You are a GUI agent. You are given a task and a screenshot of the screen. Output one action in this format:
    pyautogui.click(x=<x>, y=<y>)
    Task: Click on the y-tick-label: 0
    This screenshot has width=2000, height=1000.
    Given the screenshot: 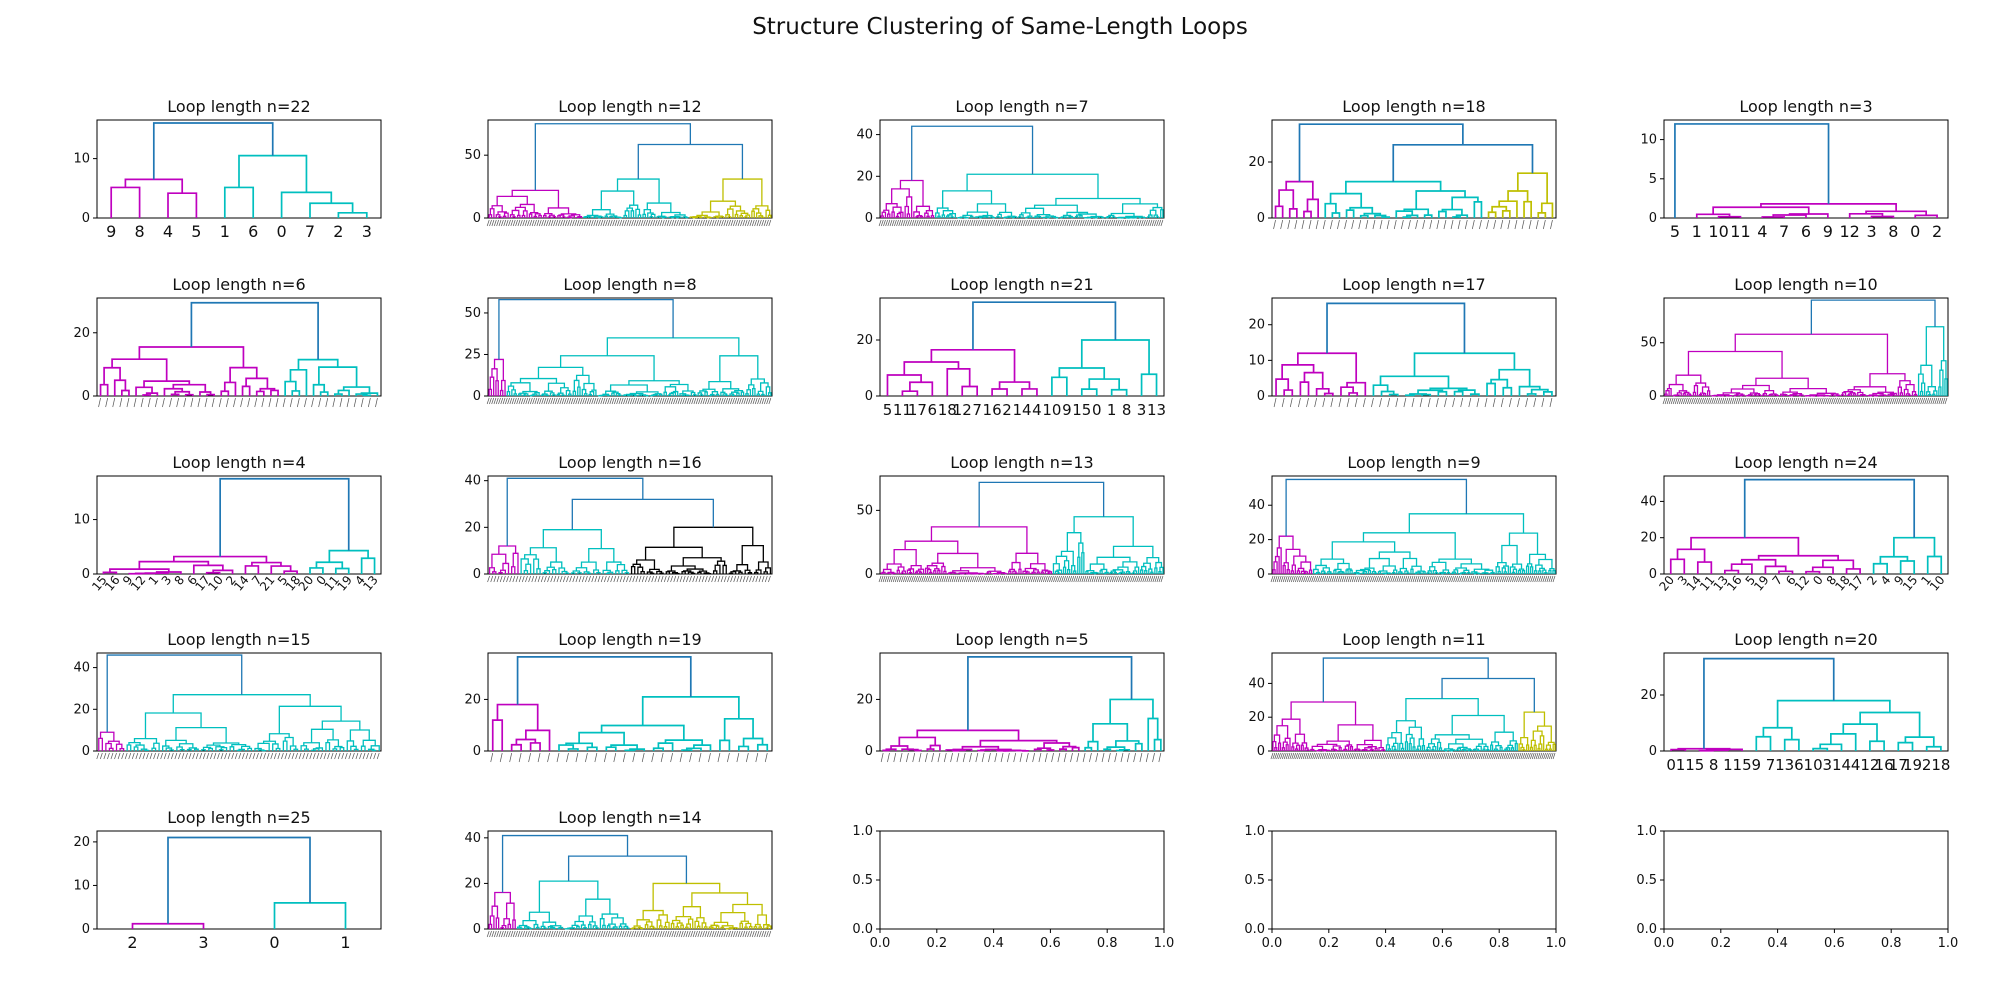 What is the action you would take?
    pyautogui.click(x=1261, y=574)
    